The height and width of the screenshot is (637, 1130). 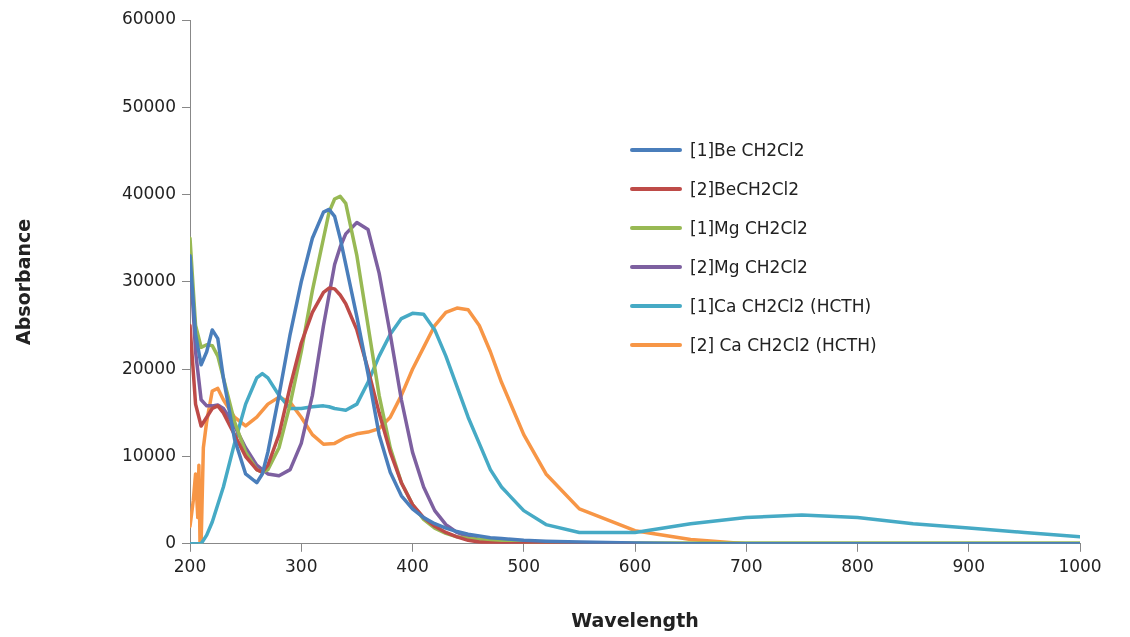 What do you see at coordinates (148, 454) in the screenshot?
I see `y-tick-label: 10000` at bounding box center [148, 454].